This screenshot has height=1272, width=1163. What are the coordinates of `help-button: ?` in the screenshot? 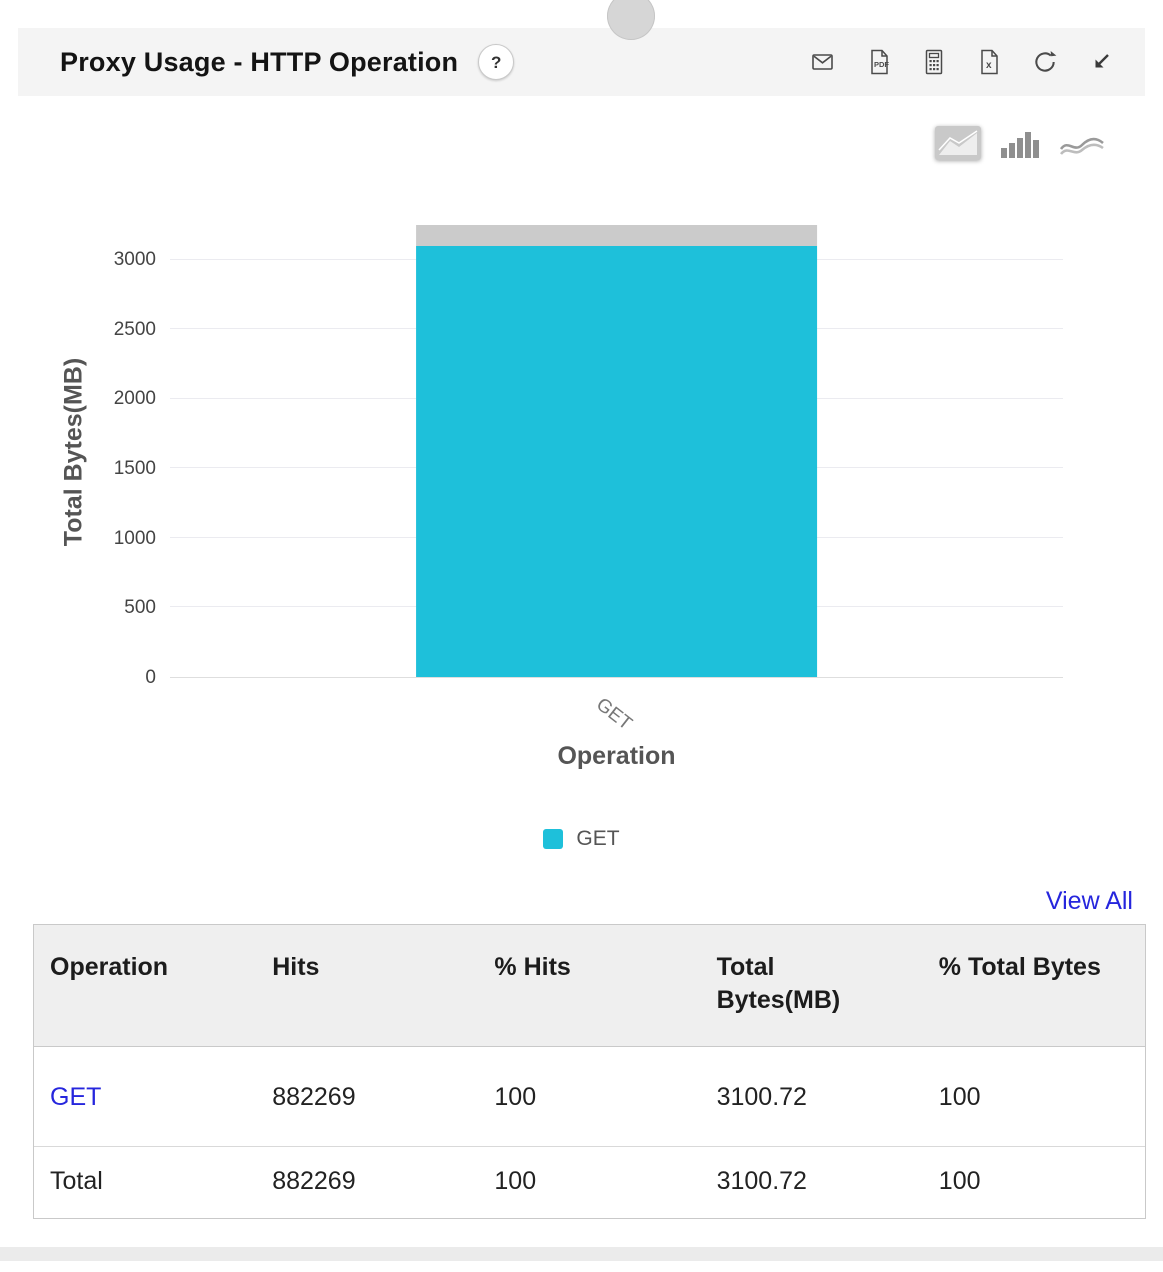 It's located at (496, 62).